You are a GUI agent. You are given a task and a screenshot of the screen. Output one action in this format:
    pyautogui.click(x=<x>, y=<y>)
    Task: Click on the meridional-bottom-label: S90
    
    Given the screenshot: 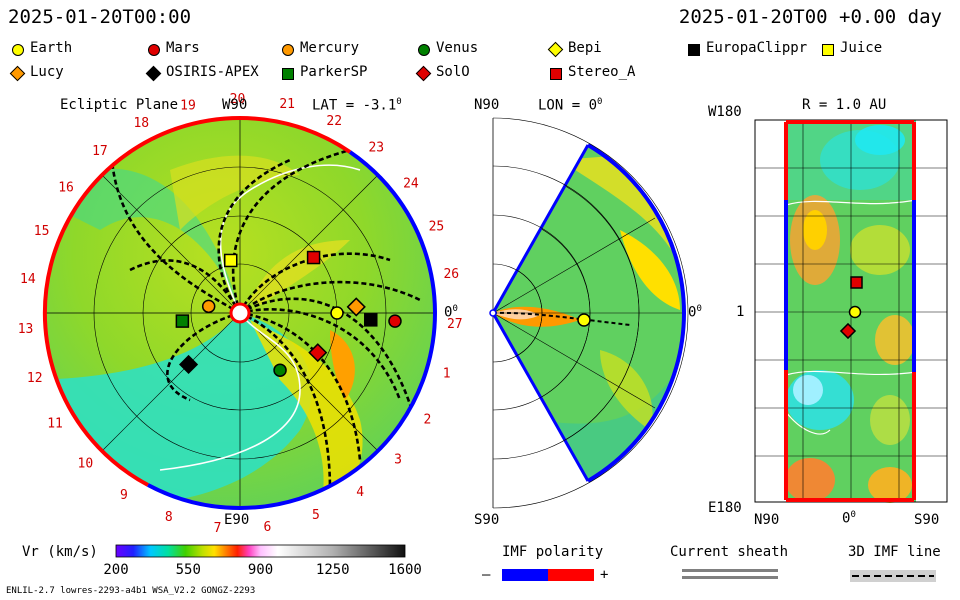 What is the action you would take?
    pyautogui.click(x=487, y=520)
    